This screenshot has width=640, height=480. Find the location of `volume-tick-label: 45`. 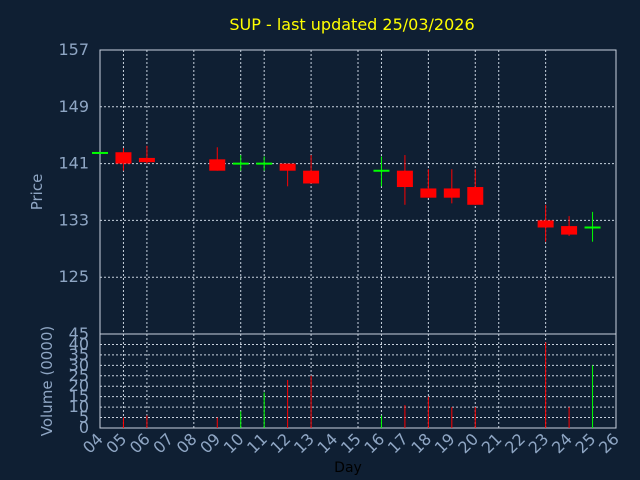

volume-tick-label: 45 is located at coordinates (79, 333).